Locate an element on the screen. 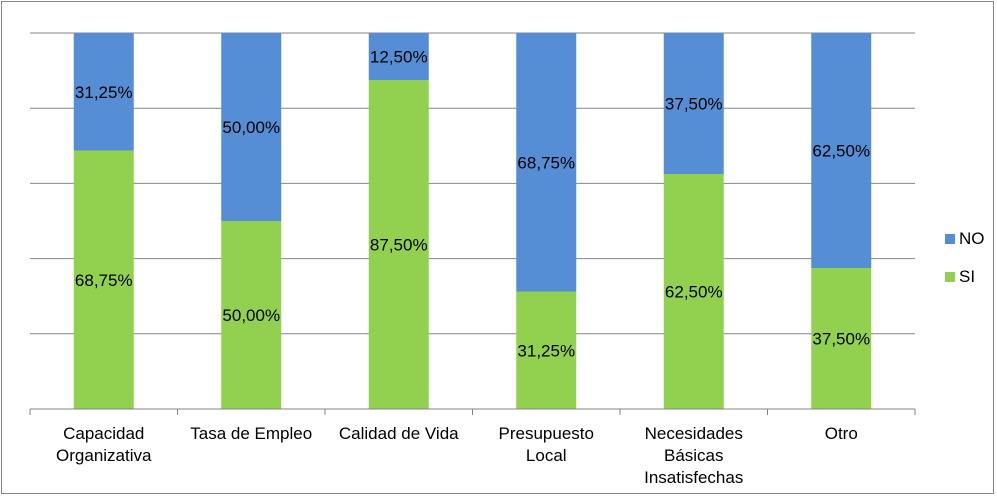  x-tick-label: Tasa de Empleo is located at coordinates (251, 433).